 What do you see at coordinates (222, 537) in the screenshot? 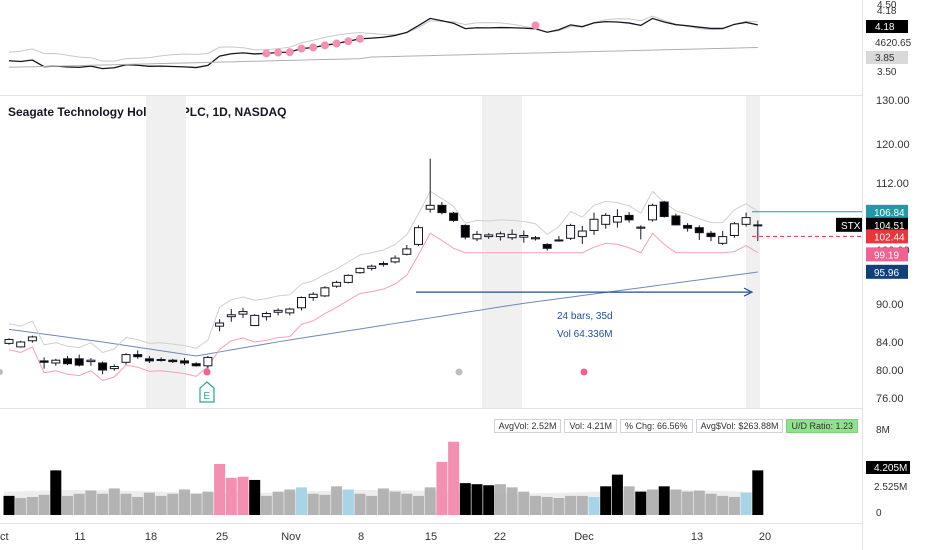
I see `x-tick-label: 25` at bounding box center [222, 537].